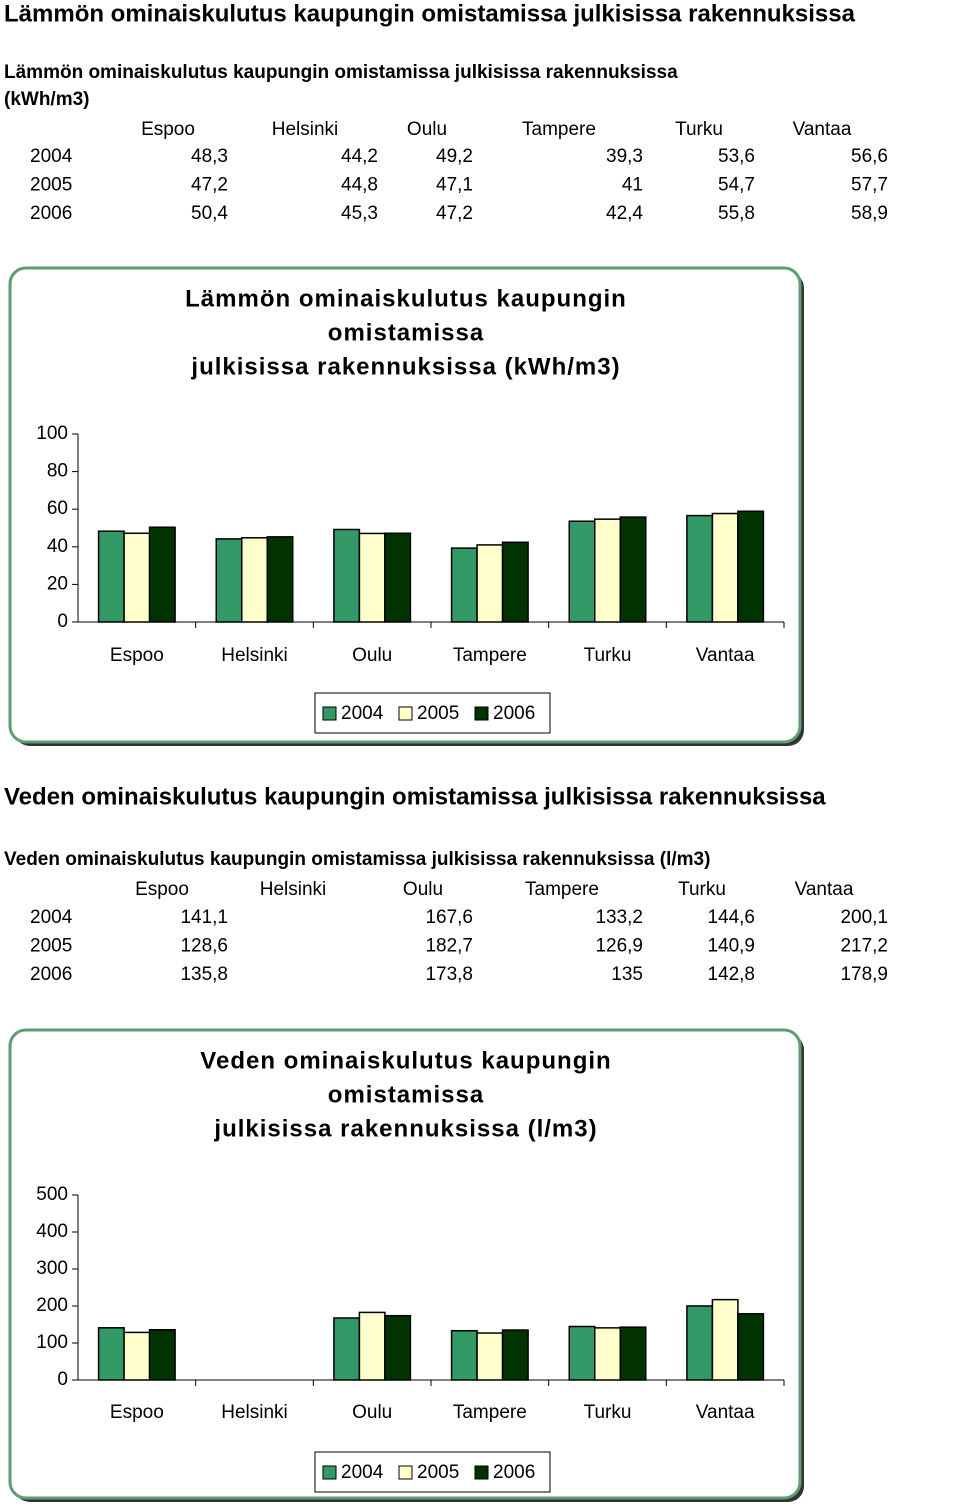  What do you see at coordinates (514, 713) in the screenshot?
I see `legend-label: 2006` at bounding box center [514, 713].